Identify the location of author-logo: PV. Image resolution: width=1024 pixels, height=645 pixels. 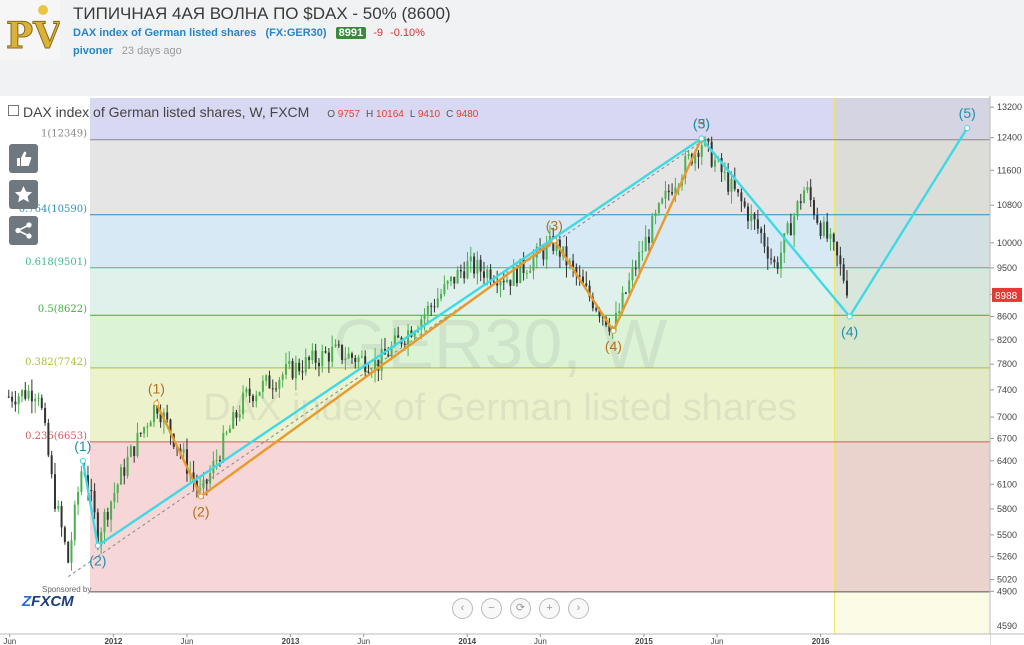
(31, 30).